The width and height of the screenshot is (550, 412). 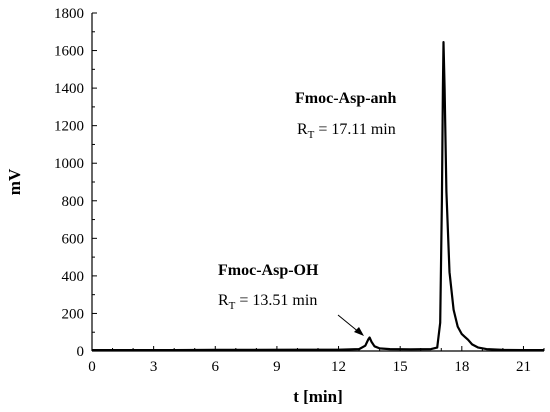 What do you see at coordinates (73, 277) in the screenshot?
I see `y-tick-label: 400` at bounding box center [73, 277].